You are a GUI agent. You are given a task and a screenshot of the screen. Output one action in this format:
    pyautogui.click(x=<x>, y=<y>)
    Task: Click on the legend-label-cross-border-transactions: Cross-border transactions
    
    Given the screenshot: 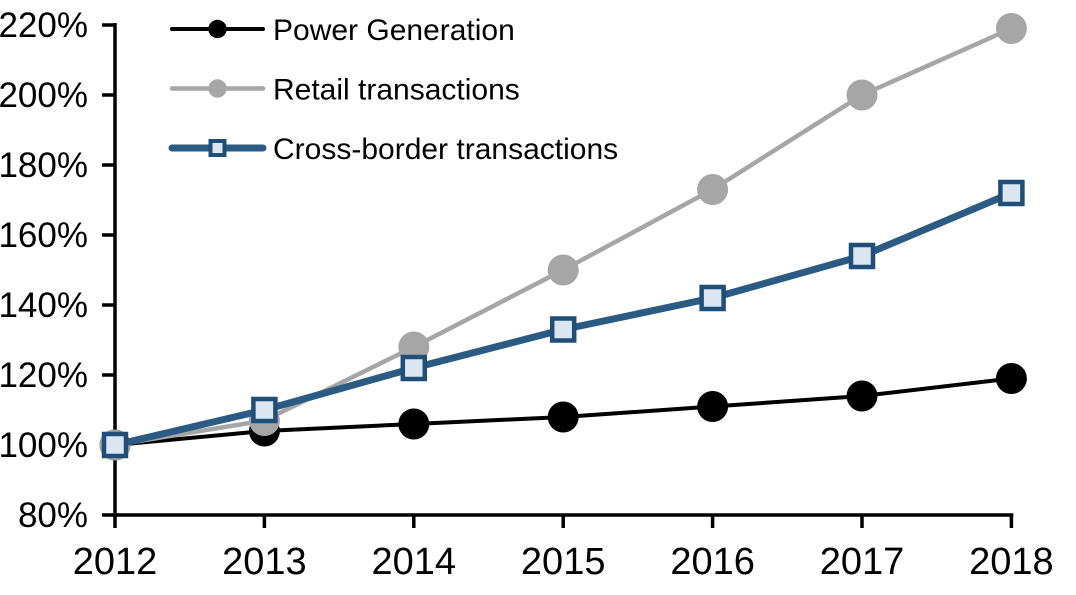 What is the action you would take?
    pyautogui.click(x=445, y=149)
    